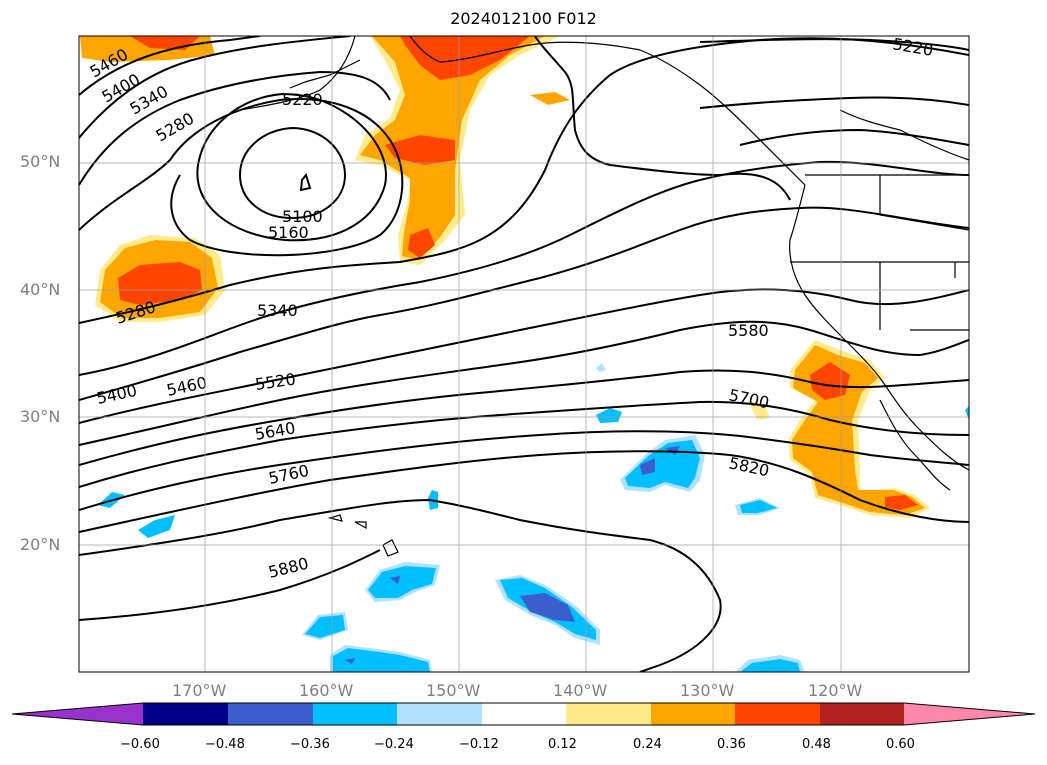 Image resolution: width=1047 pixels, height=765 pixels. Describe the element at coordinates (40, 416) in the screenshot. I see `lat-label-30n: 30°N` at that location.